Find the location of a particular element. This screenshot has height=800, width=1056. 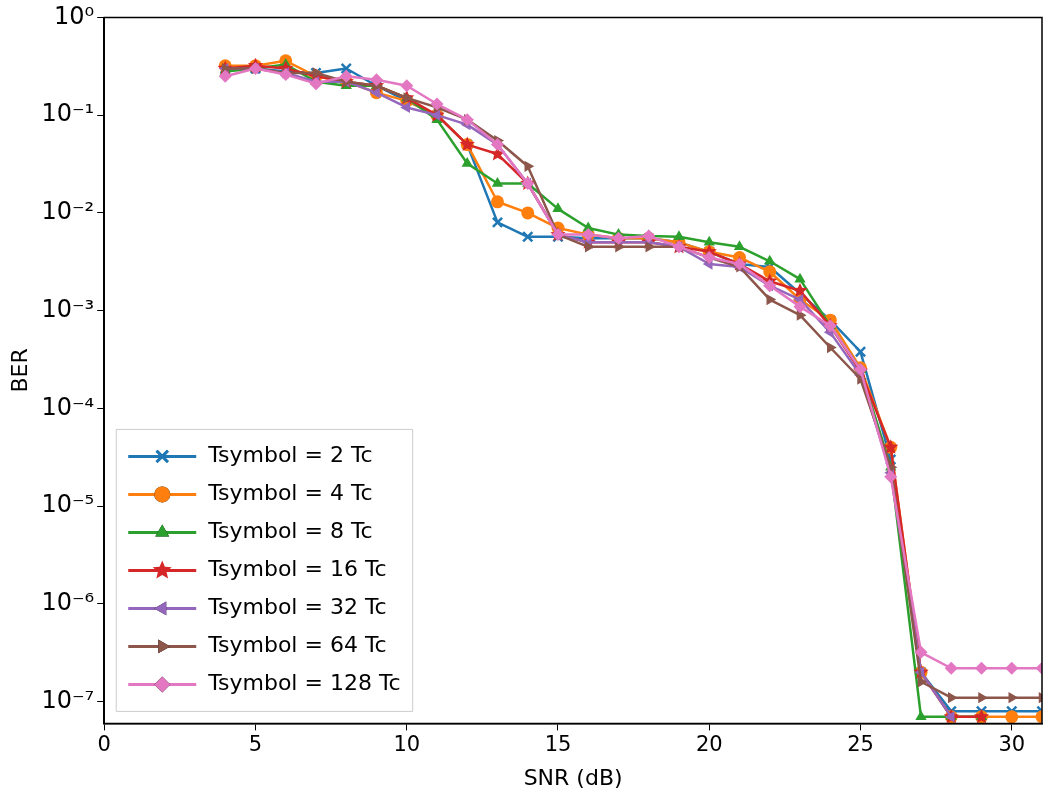

y-tick-label: 10⁻¹ is located at coordinates (68, 113).